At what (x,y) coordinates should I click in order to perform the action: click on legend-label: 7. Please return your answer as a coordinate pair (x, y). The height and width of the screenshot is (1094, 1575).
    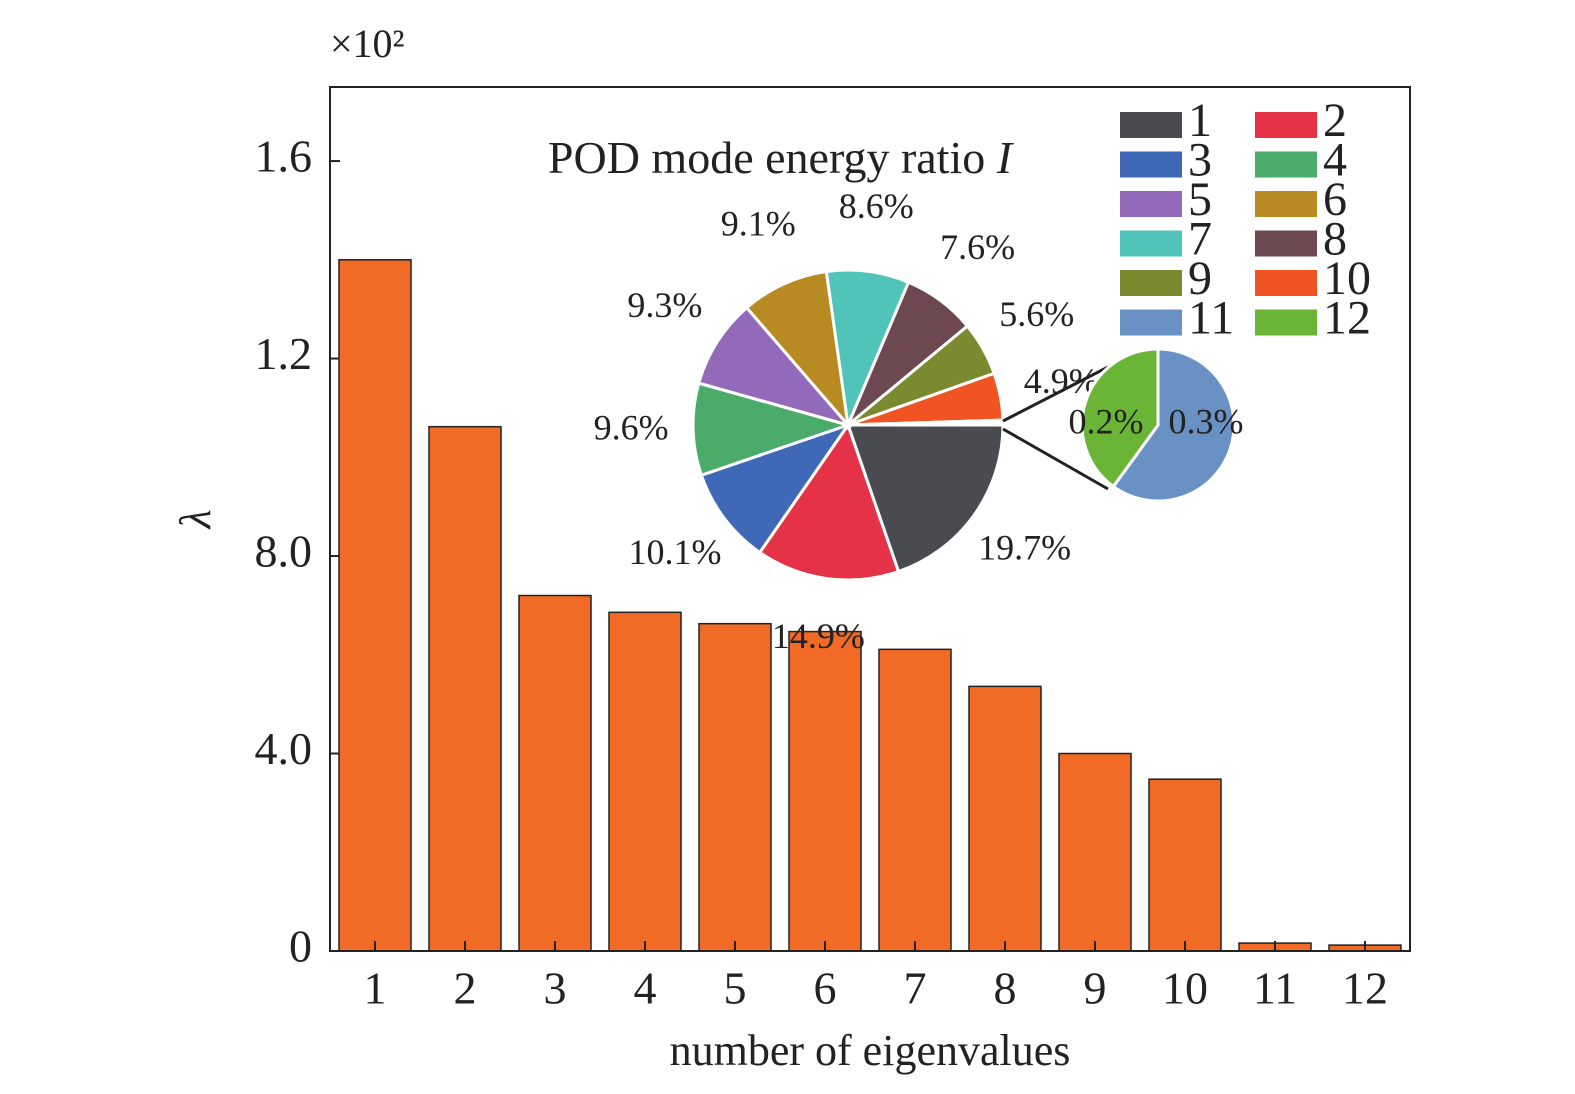
    Looking at the image, I should click on (1200, 239).